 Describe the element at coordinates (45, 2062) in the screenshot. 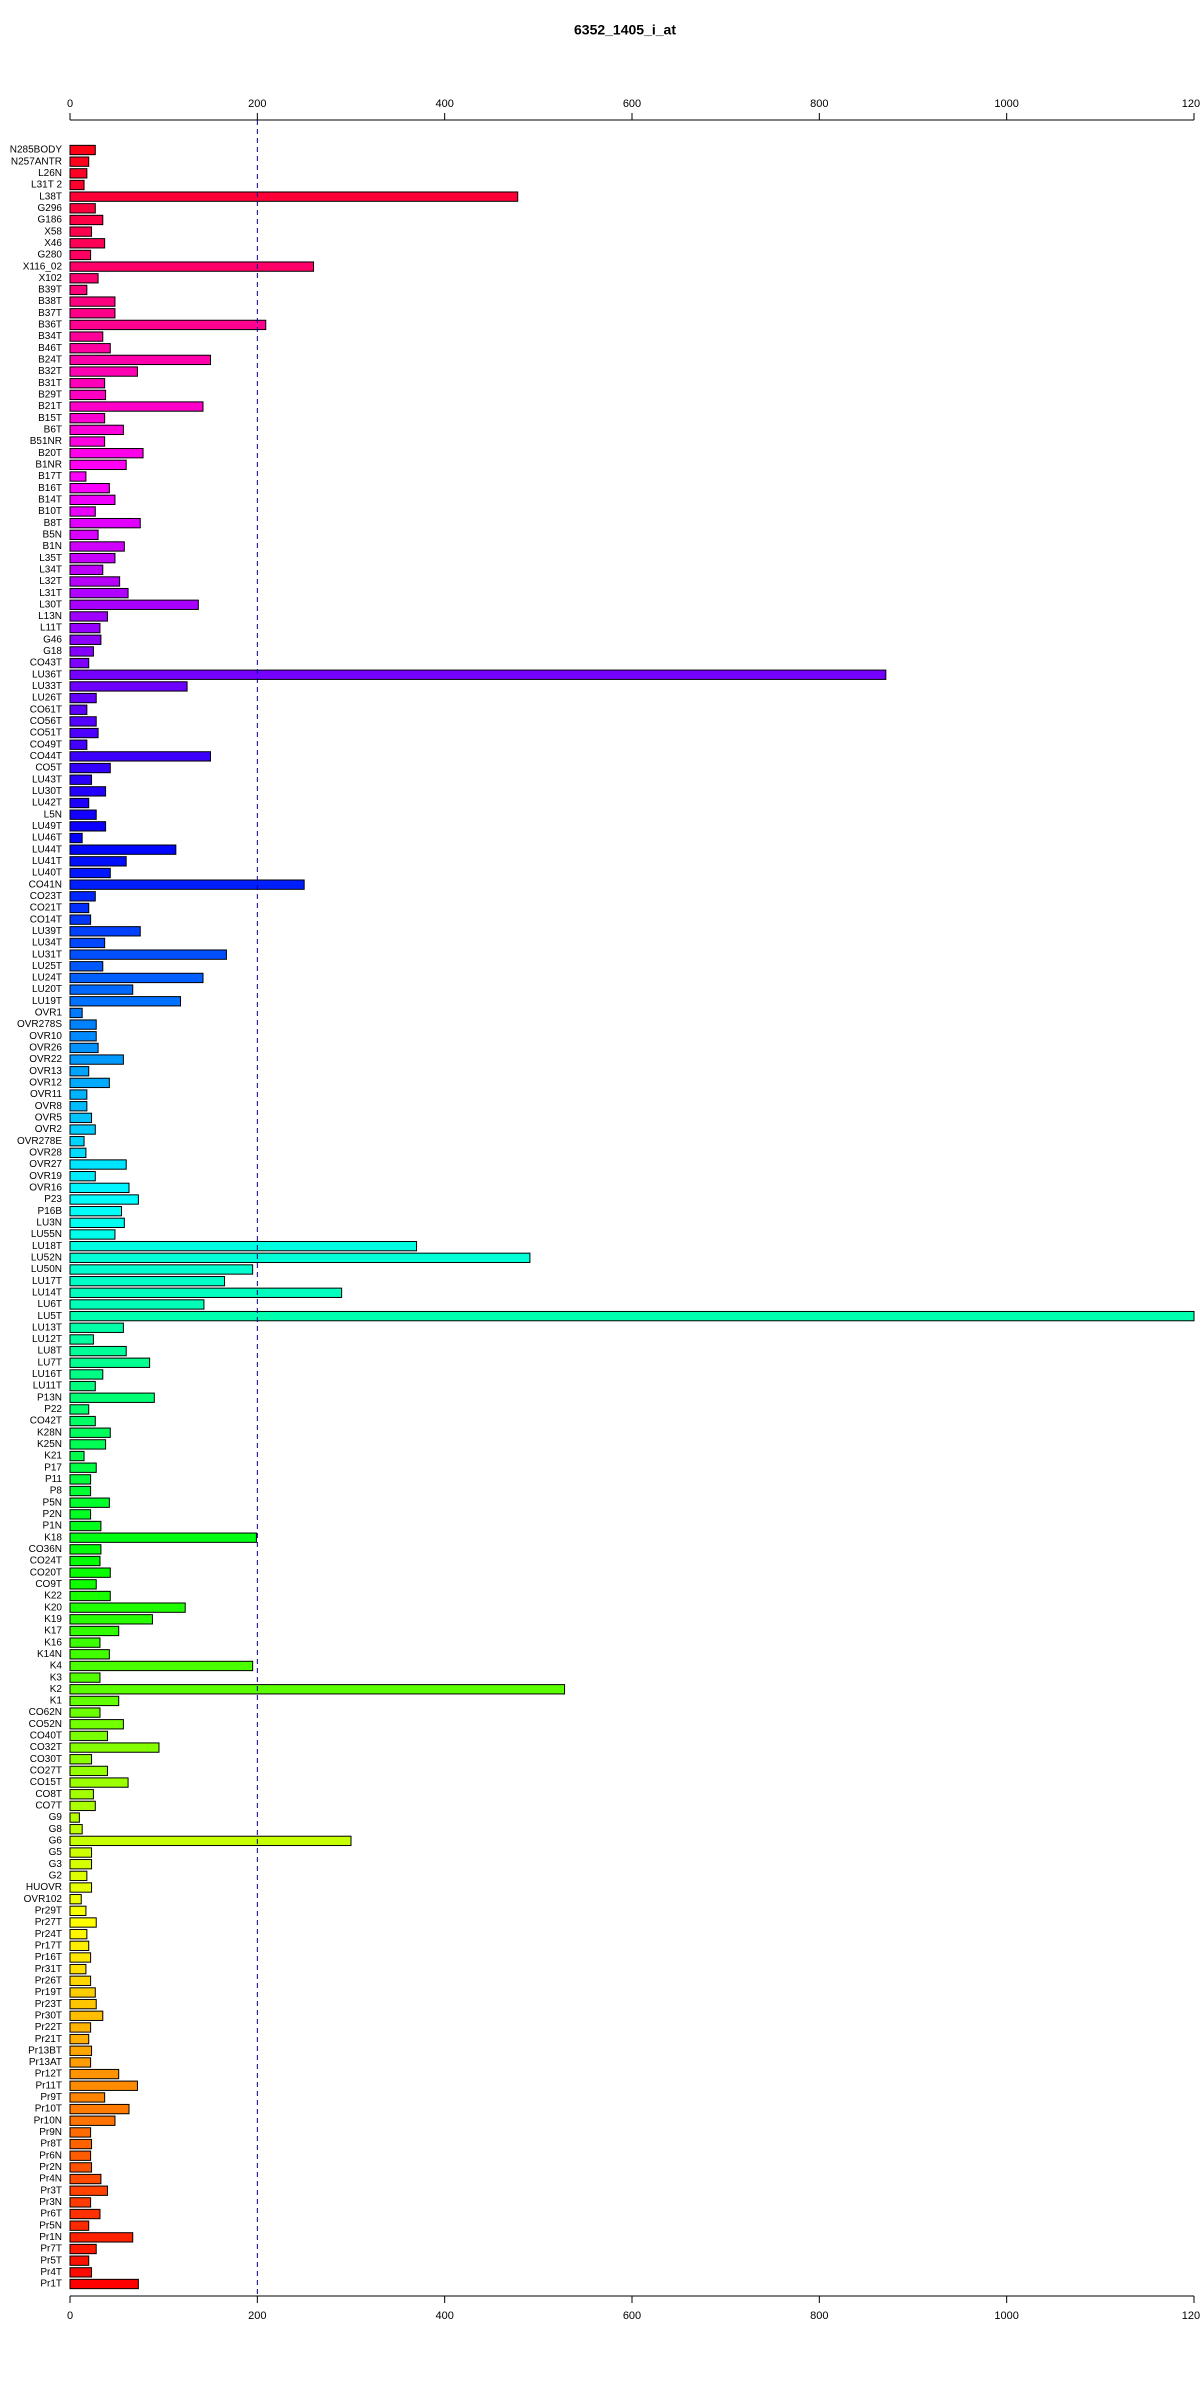

I see `category-label: Pr13AT` at that location.